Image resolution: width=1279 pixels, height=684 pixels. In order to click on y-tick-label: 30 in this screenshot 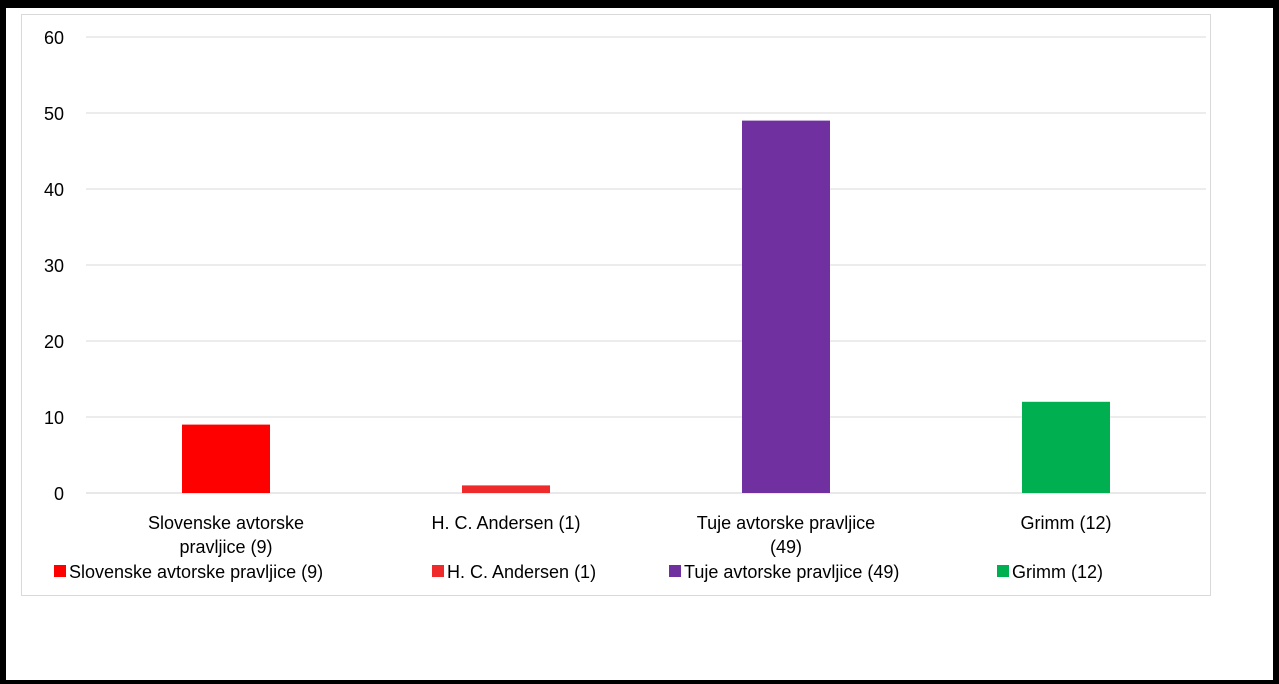, I will do `click(54, 266)`.